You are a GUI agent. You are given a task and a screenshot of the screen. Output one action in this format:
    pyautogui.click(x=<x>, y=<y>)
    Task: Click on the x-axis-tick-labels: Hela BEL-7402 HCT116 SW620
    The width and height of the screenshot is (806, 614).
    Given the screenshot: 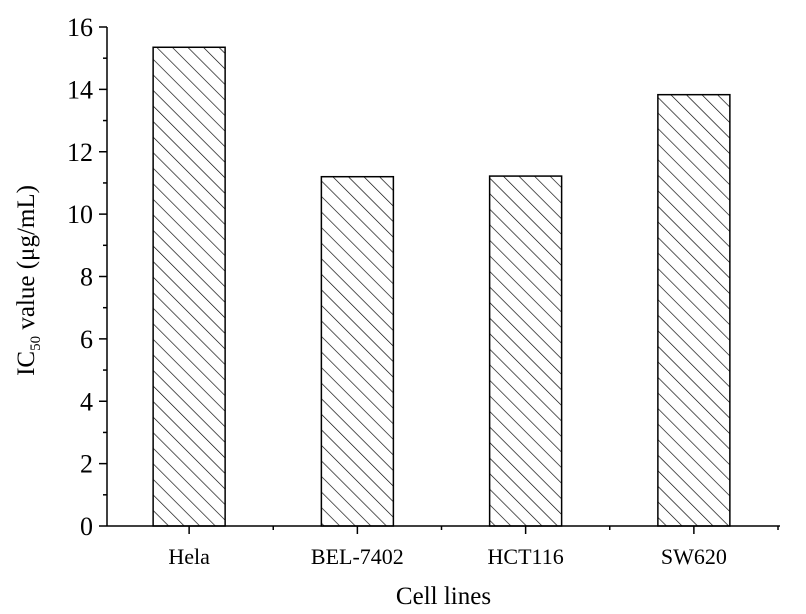 What is the action you would take?
    pyautogui.click(x=473, y=547)
    